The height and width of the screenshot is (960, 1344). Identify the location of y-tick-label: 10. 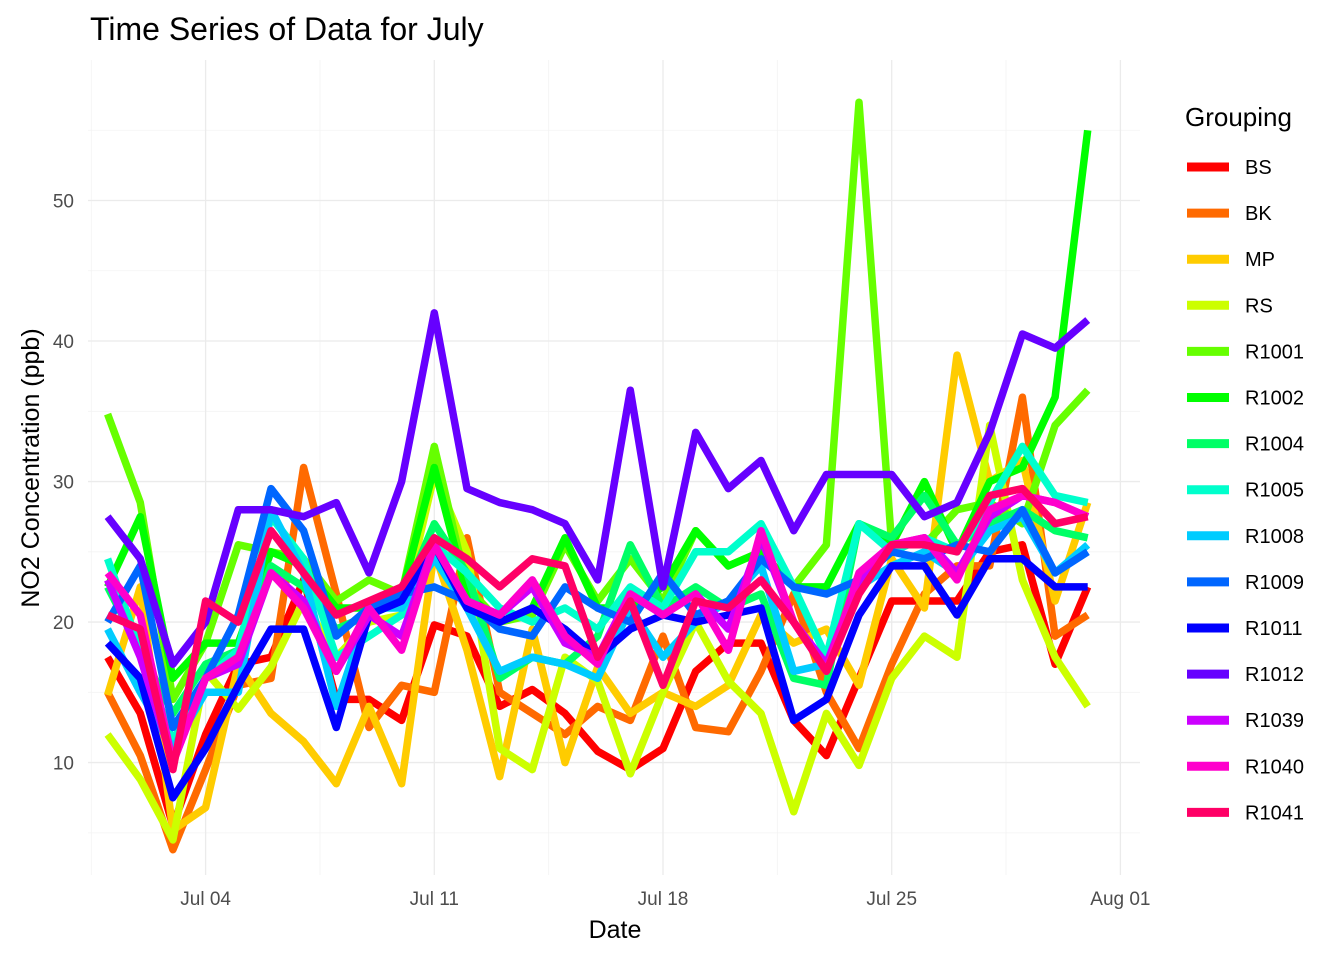
(63, 764).